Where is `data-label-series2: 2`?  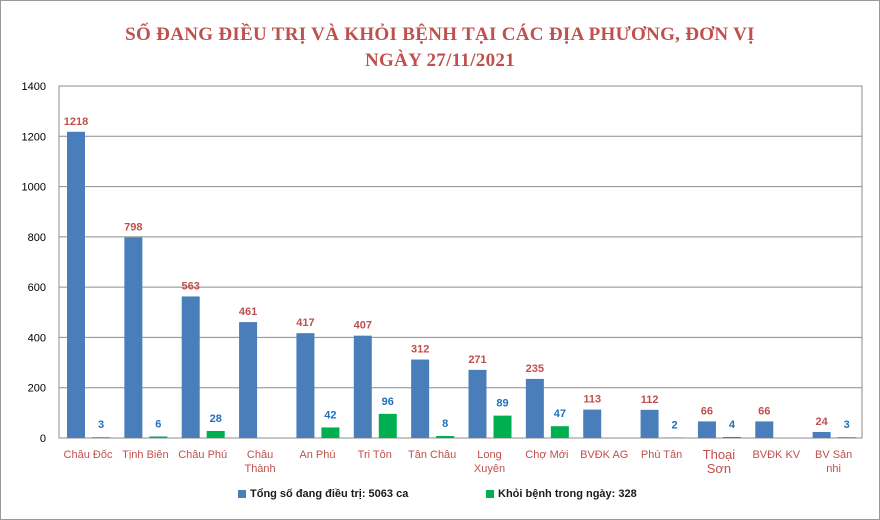 data-label-series2: 2 is located at coordinates (675, 425).